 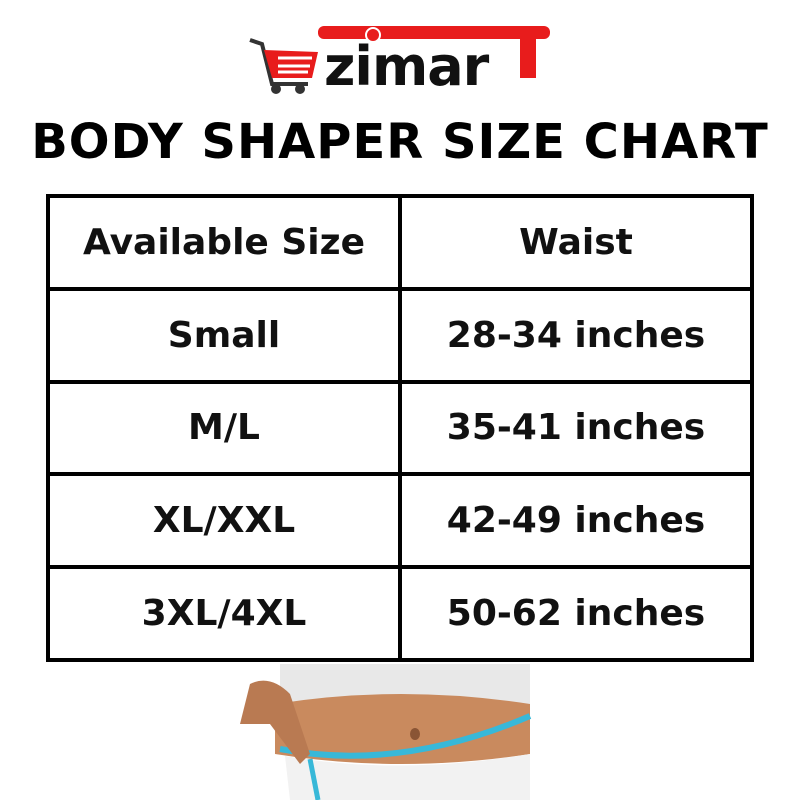 I want to click on size-cell: Small, so click(x=224, y=335).